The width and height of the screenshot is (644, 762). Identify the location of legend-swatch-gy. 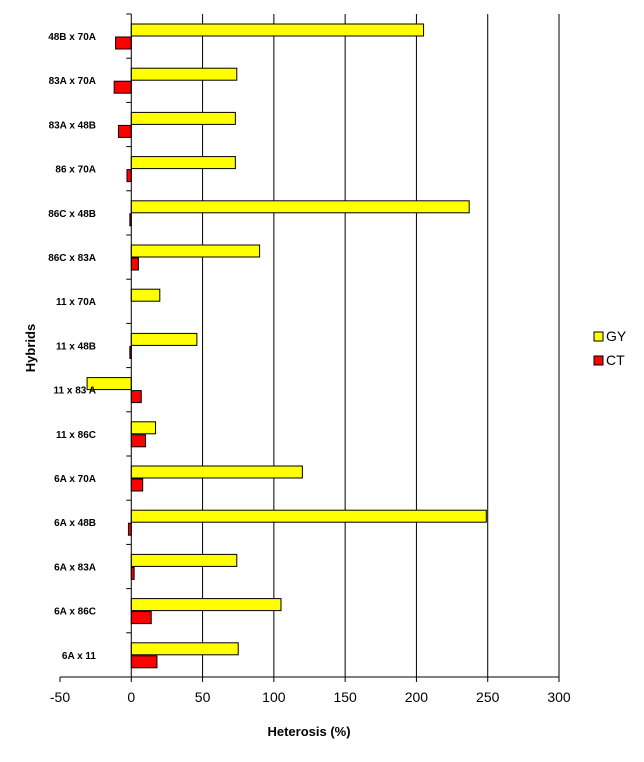
(598, 336).